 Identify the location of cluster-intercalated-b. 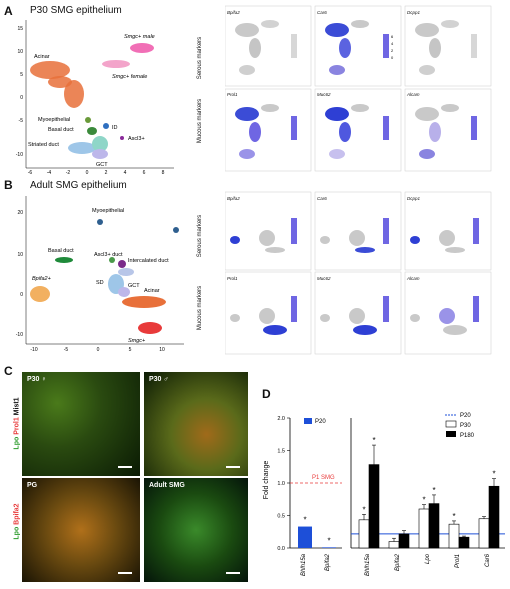
(126, 272).